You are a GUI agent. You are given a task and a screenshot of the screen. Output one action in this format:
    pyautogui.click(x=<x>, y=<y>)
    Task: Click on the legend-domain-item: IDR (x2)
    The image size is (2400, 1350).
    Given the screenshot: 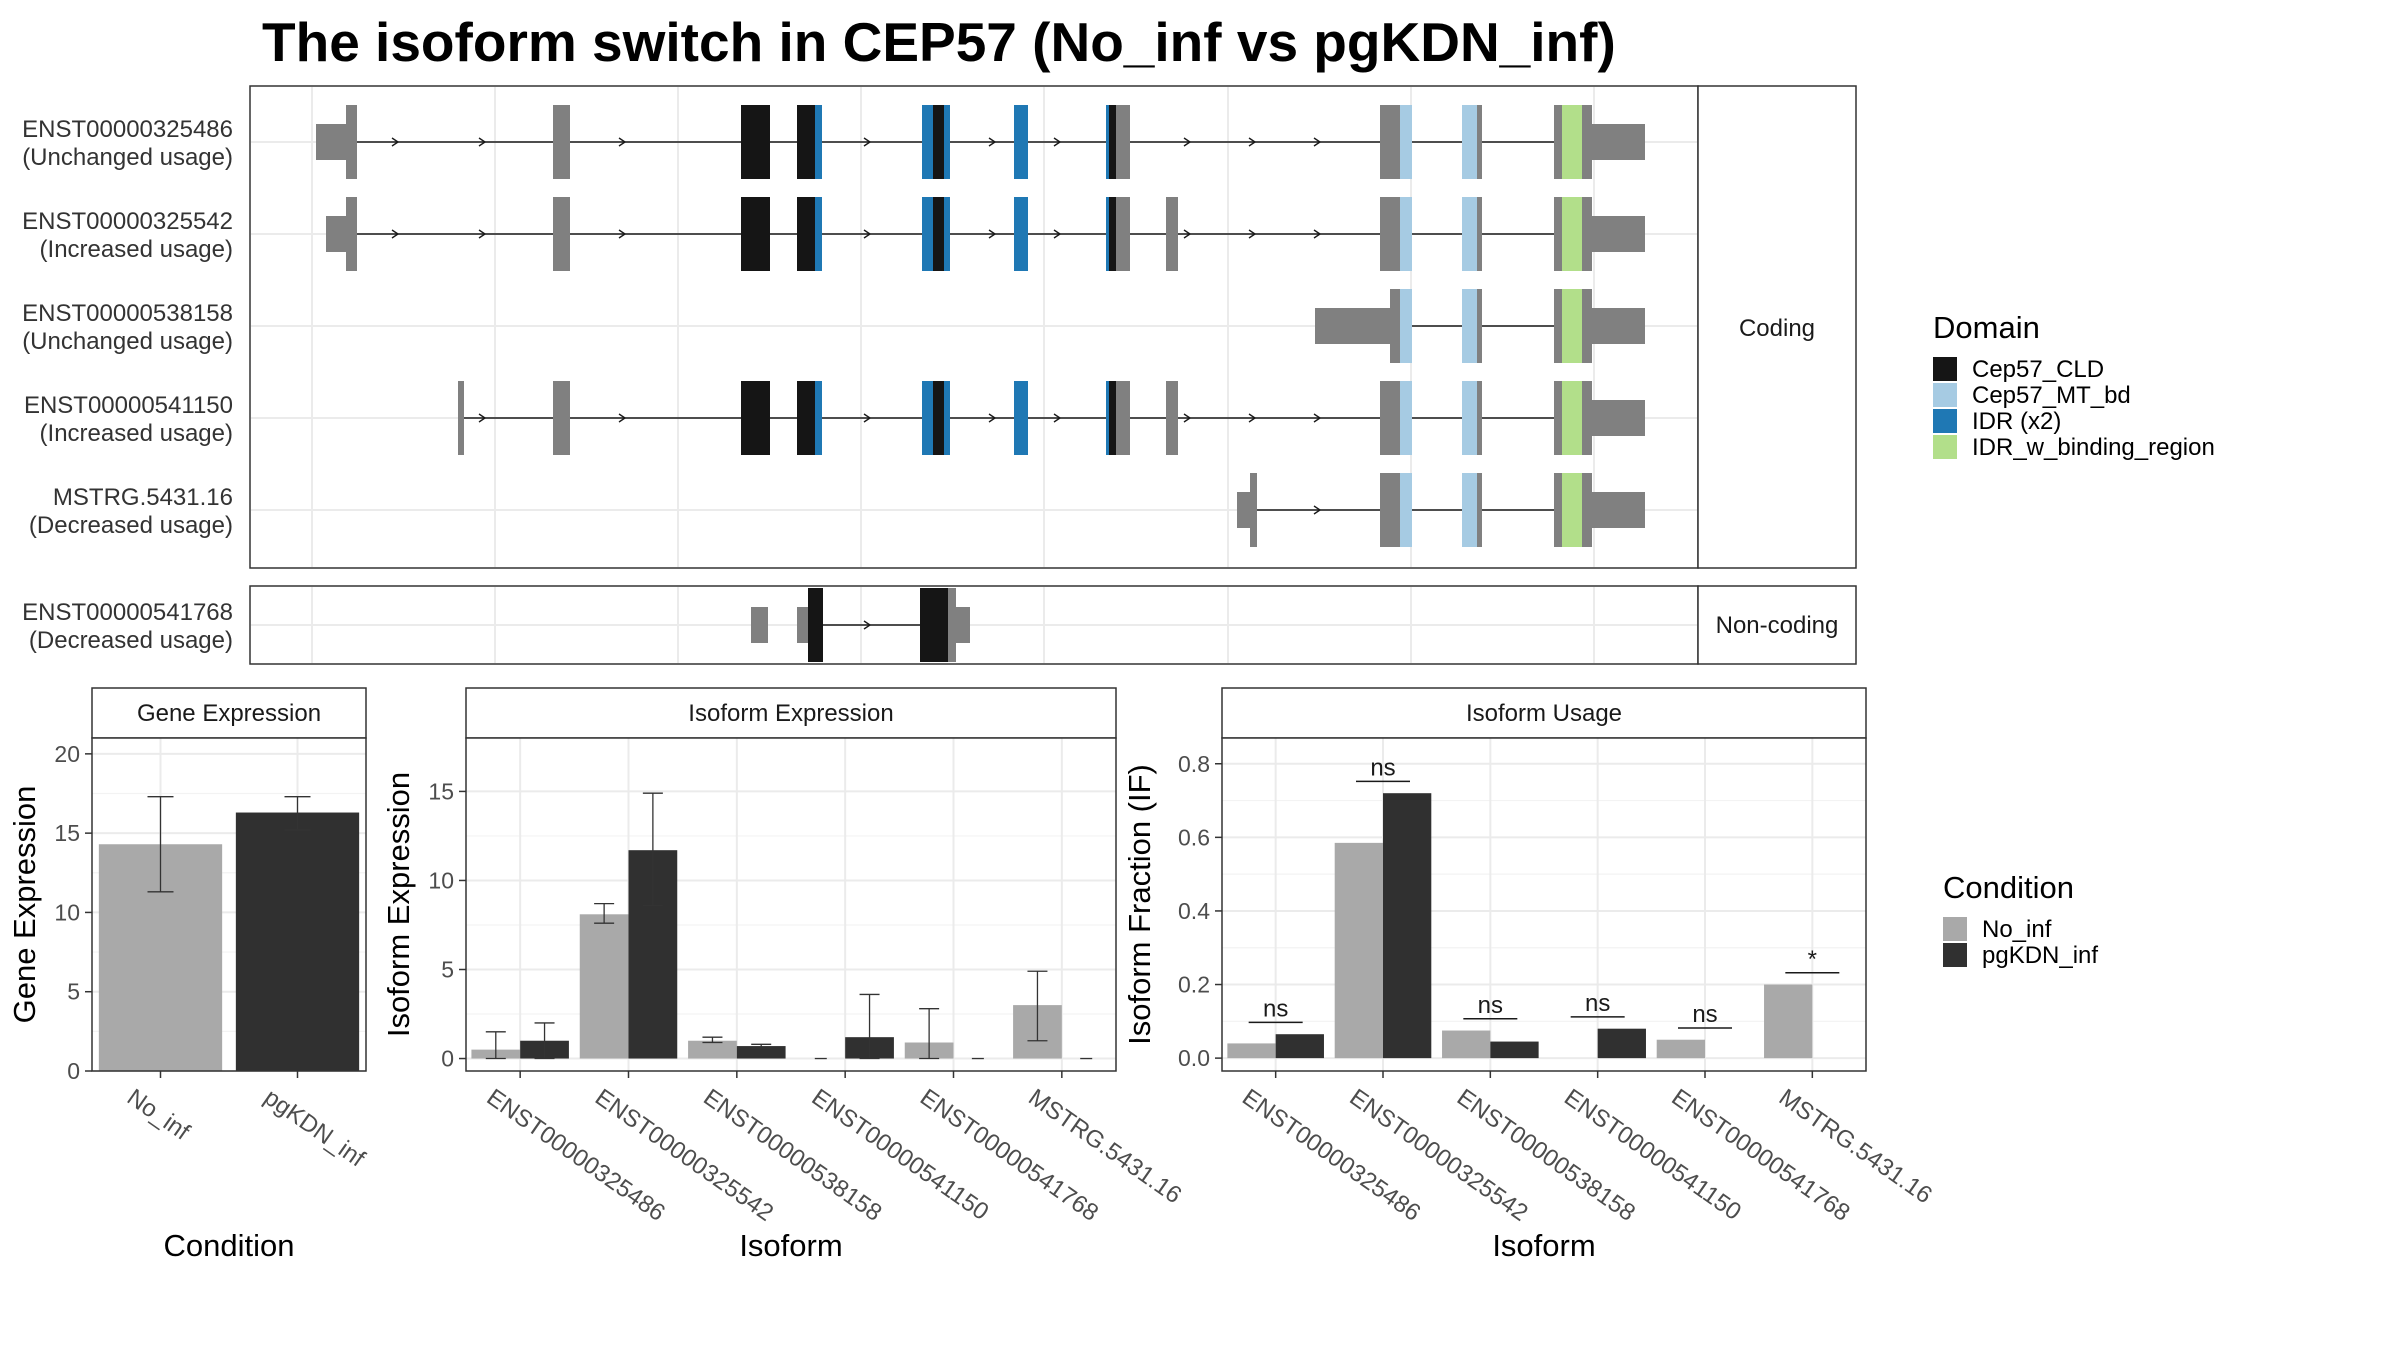 What is the action you would take?
    pyautogui.click(x=2016, y=421)
    